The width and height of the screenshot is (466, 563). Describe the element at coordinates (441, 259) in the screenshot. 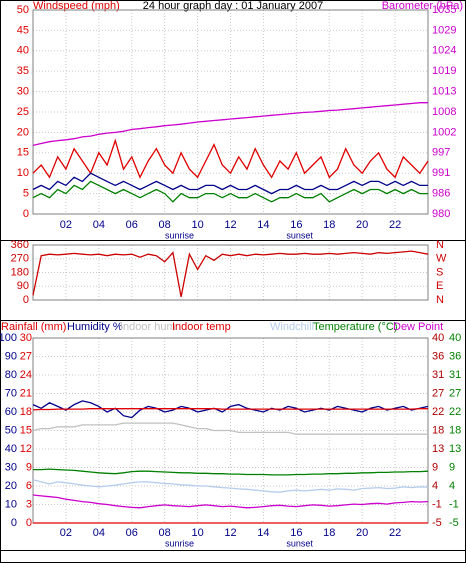

I see `y-tick-label: W` at that location.